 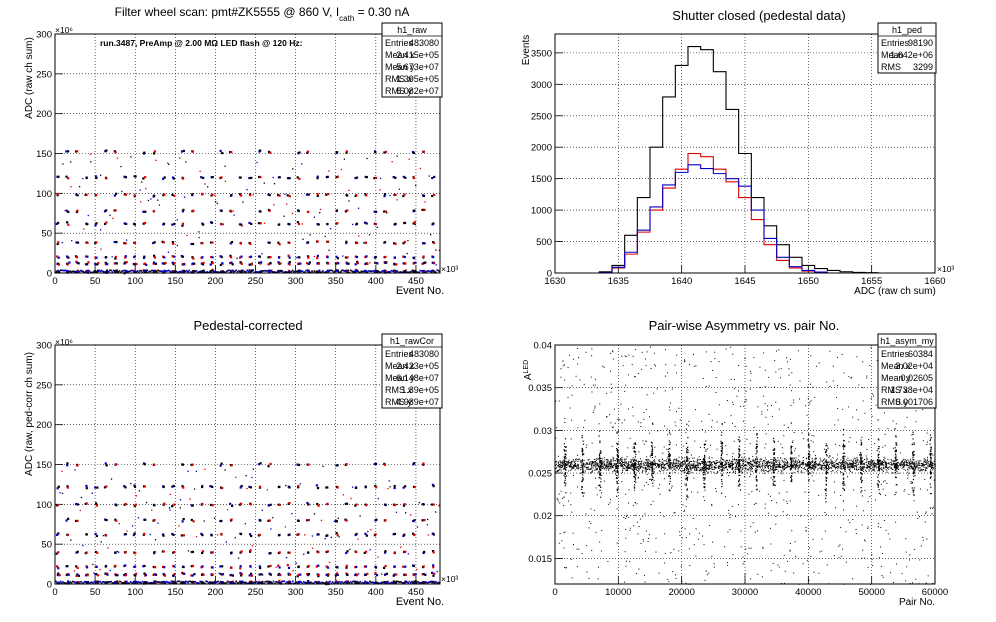 What do you see at coordinates (540, 388) in the screenshot?
I see `y-tick-label: 0.035` at bounding box center [540, 388].